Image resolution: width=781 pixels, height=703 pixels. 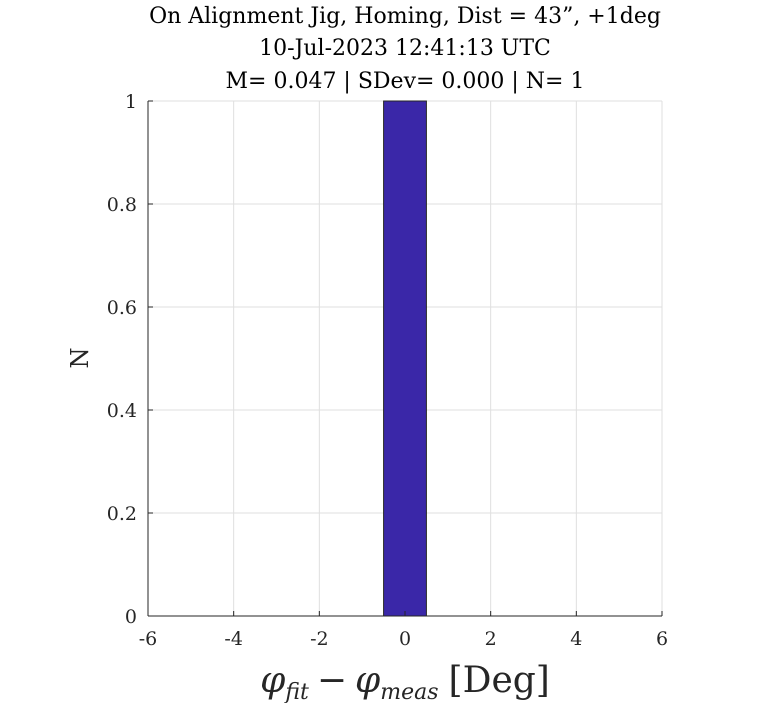 What do you see at coordinates (405, 81) in the screenshot?
I see `title-line-3: M= 0.047 | SDev= 0.000 | N= 1` at bounding box center [405, 81].